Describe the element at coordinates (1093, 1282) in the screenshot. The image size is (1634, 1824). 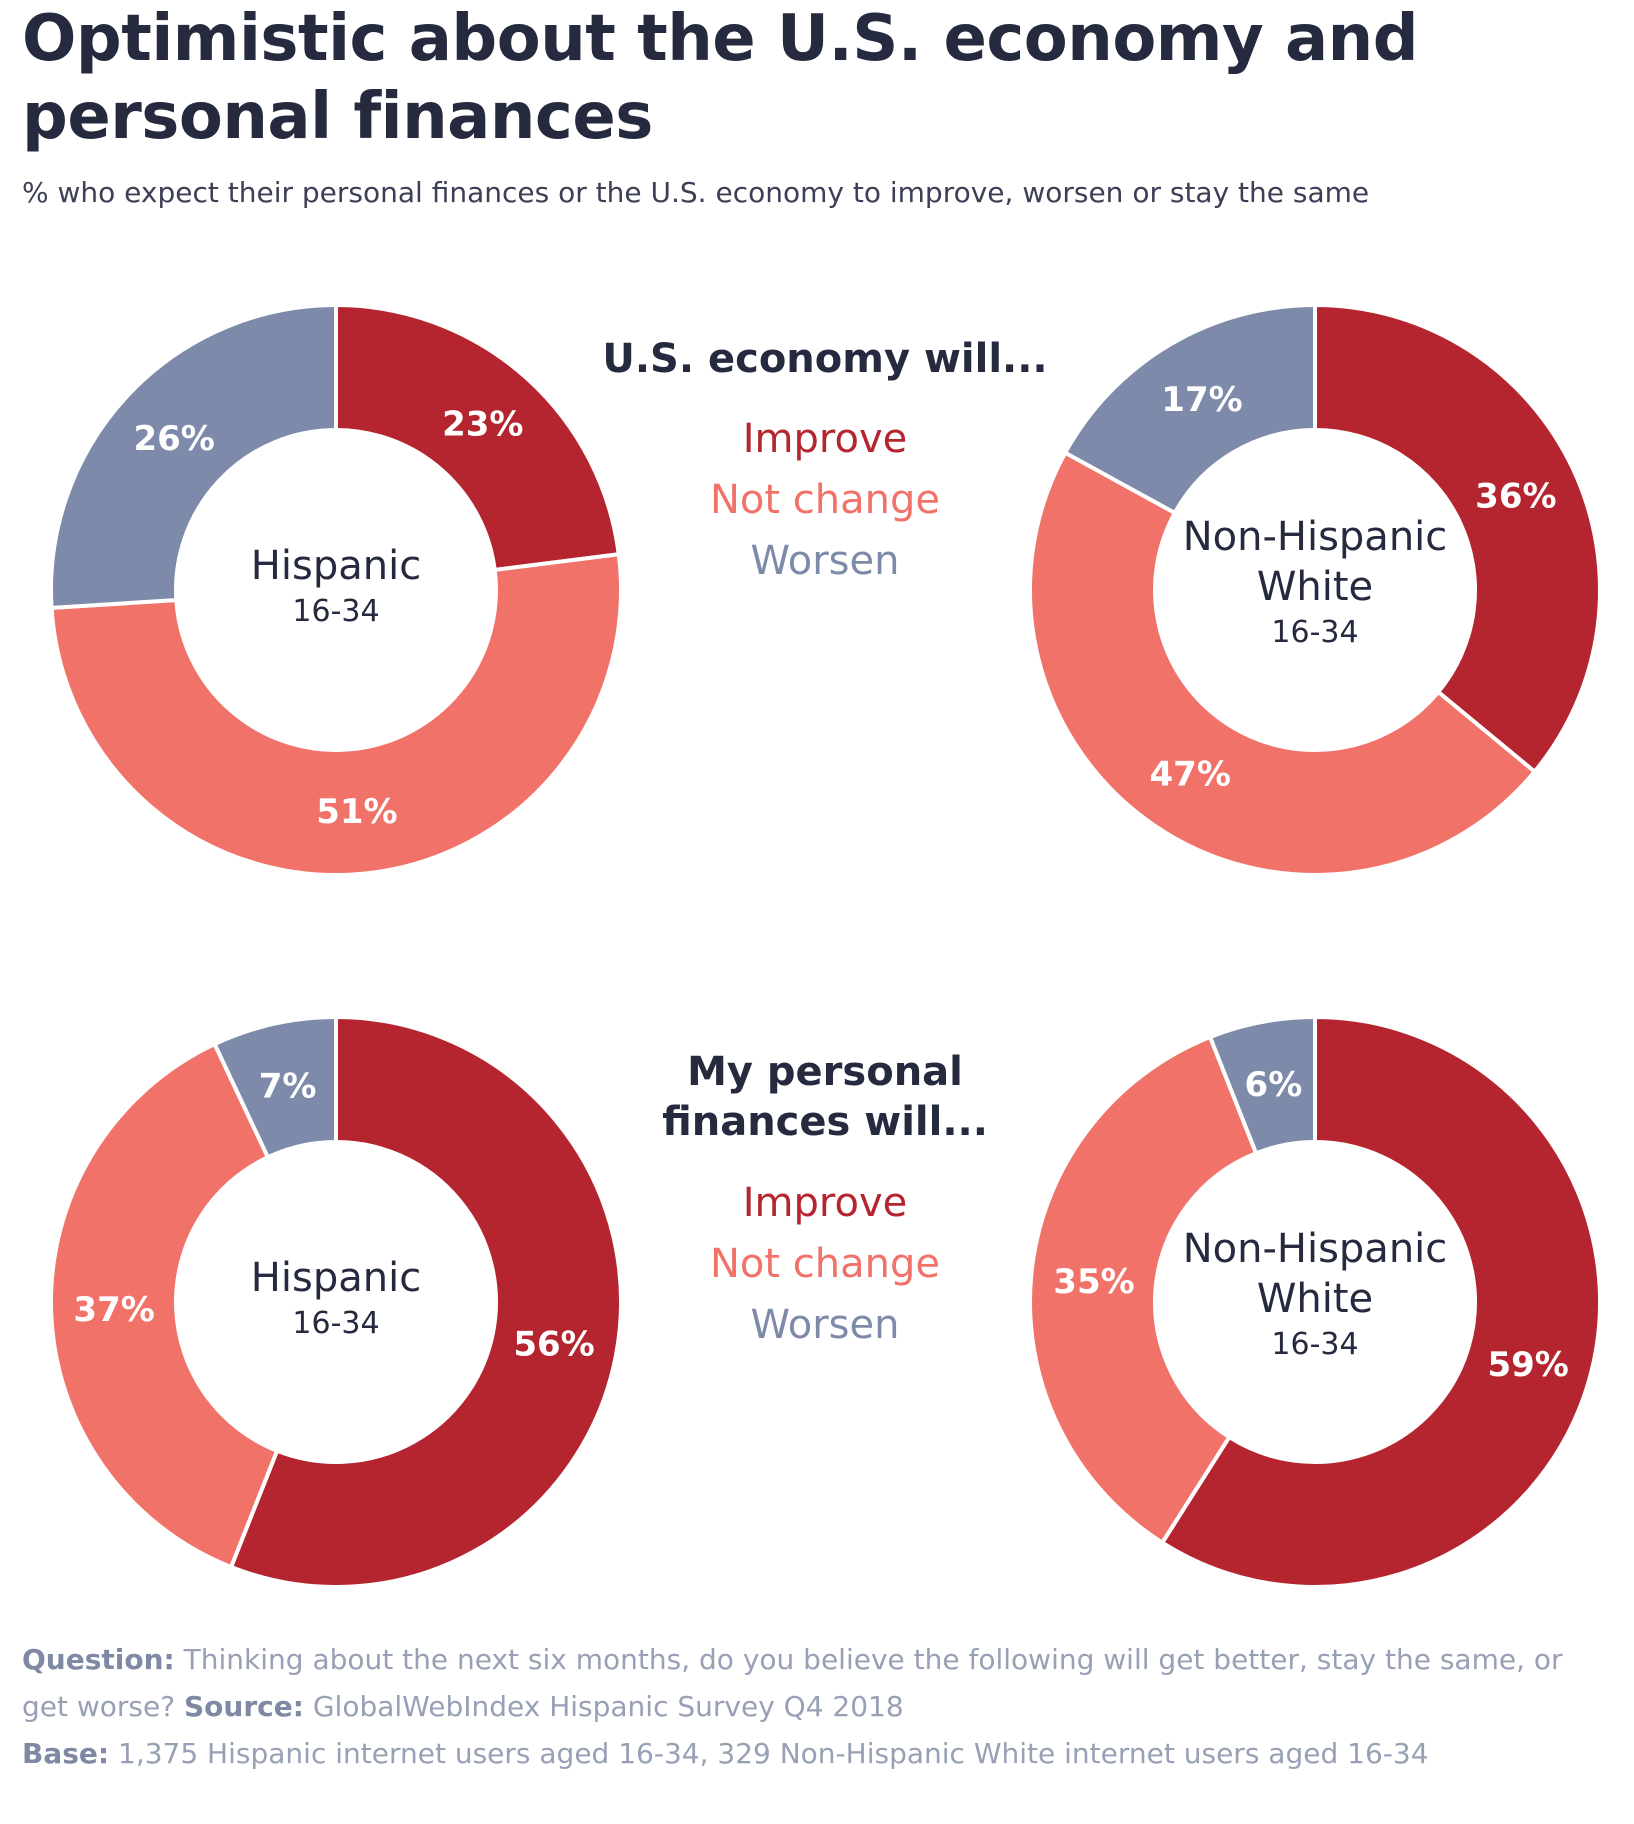
I see `data-label-not-change: 35%` at that location.